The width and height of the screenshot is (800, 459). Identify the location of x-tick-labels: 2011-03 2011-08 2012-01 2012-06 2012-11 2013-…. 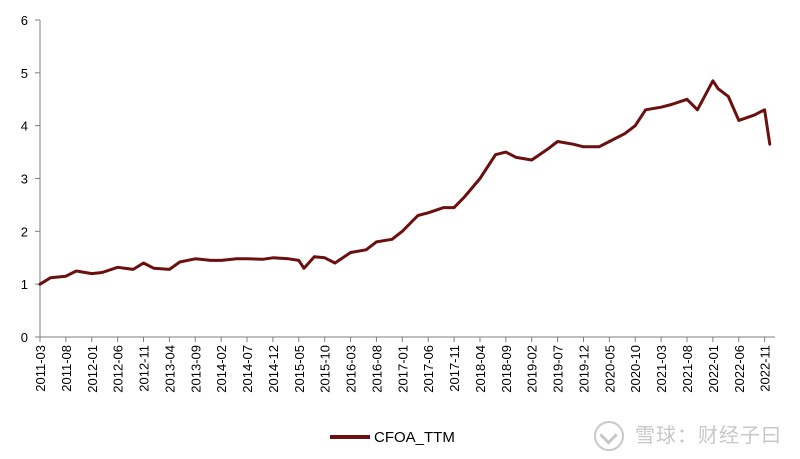
(403, 369).